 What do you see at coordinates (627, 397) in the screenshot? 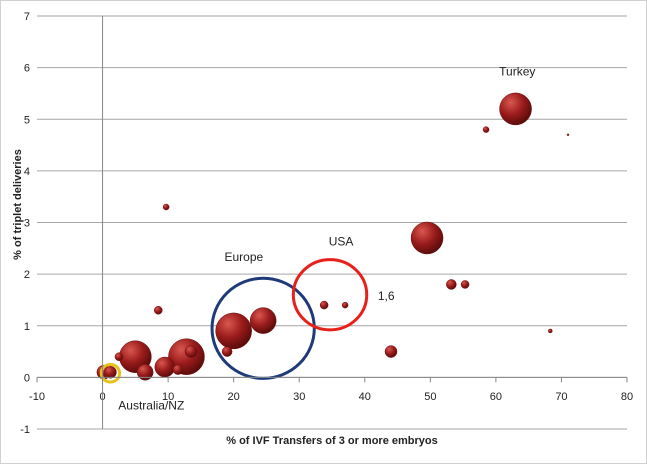
I see `x-tick-label: 80` at bounding box center [627, 397].